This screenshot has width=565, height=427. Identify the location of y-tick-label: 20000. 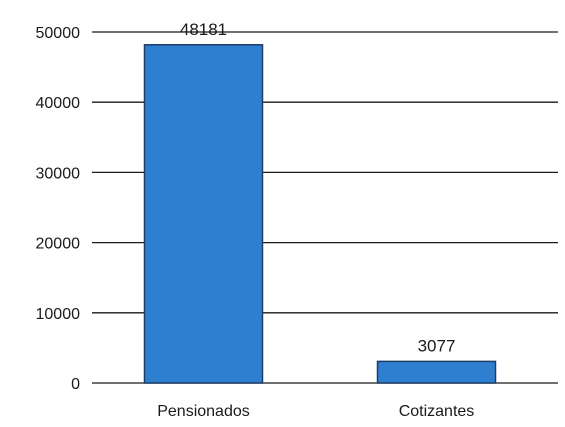
(58, 244).